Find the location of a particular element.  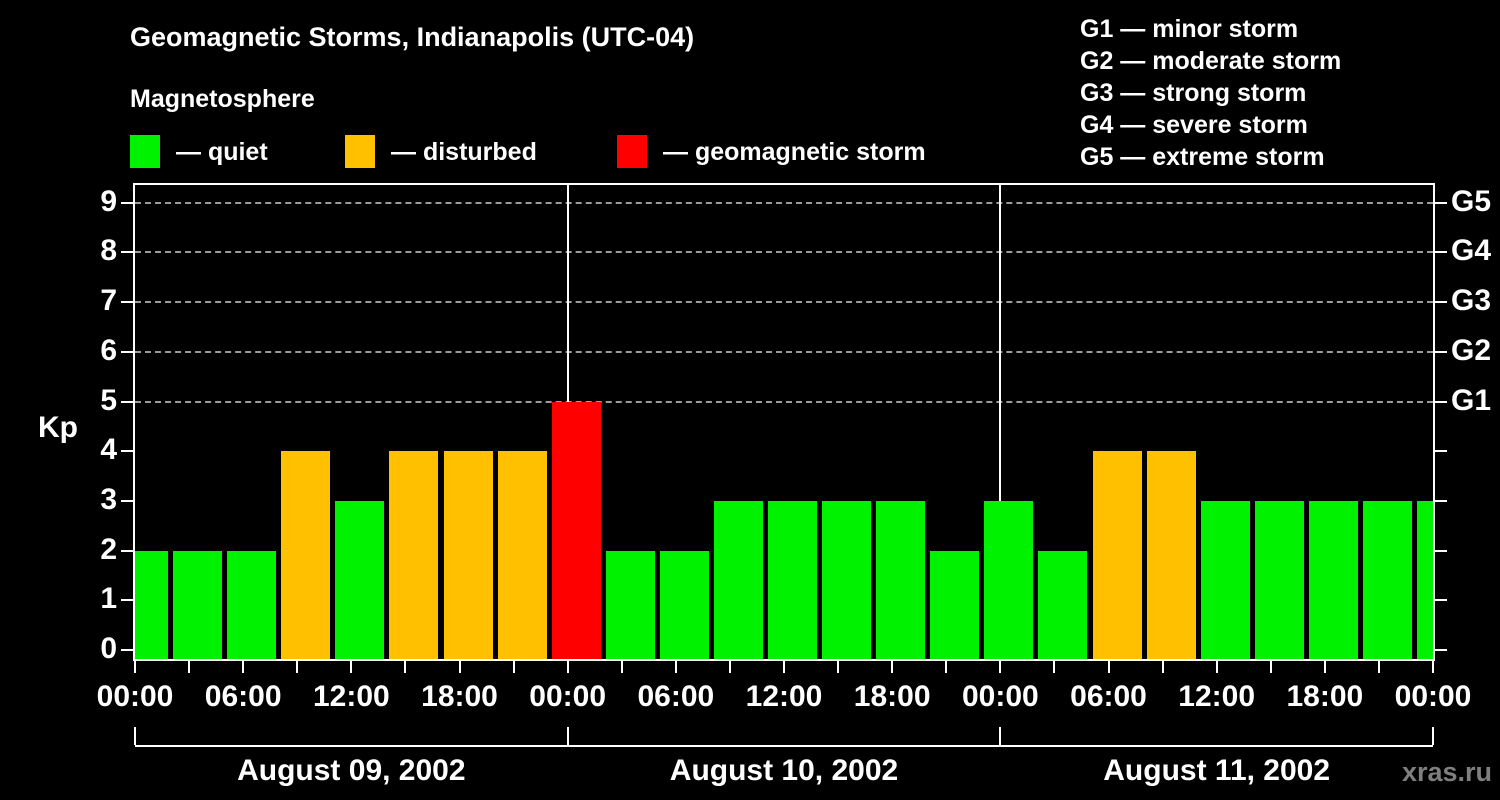

gridline-kp6 is located at coordinates (784, 351).